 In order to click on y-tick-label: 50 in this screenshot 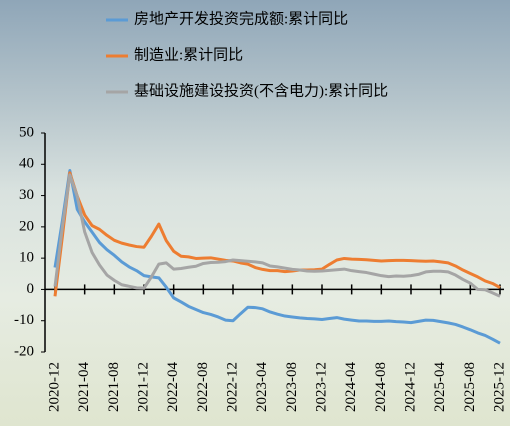, I will do `click(26, 132)`.